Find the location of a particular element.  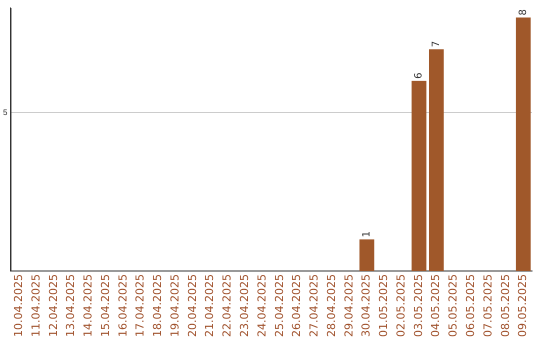

x-tick-label: 02.05.2025 is located at coordinates (401, 306).